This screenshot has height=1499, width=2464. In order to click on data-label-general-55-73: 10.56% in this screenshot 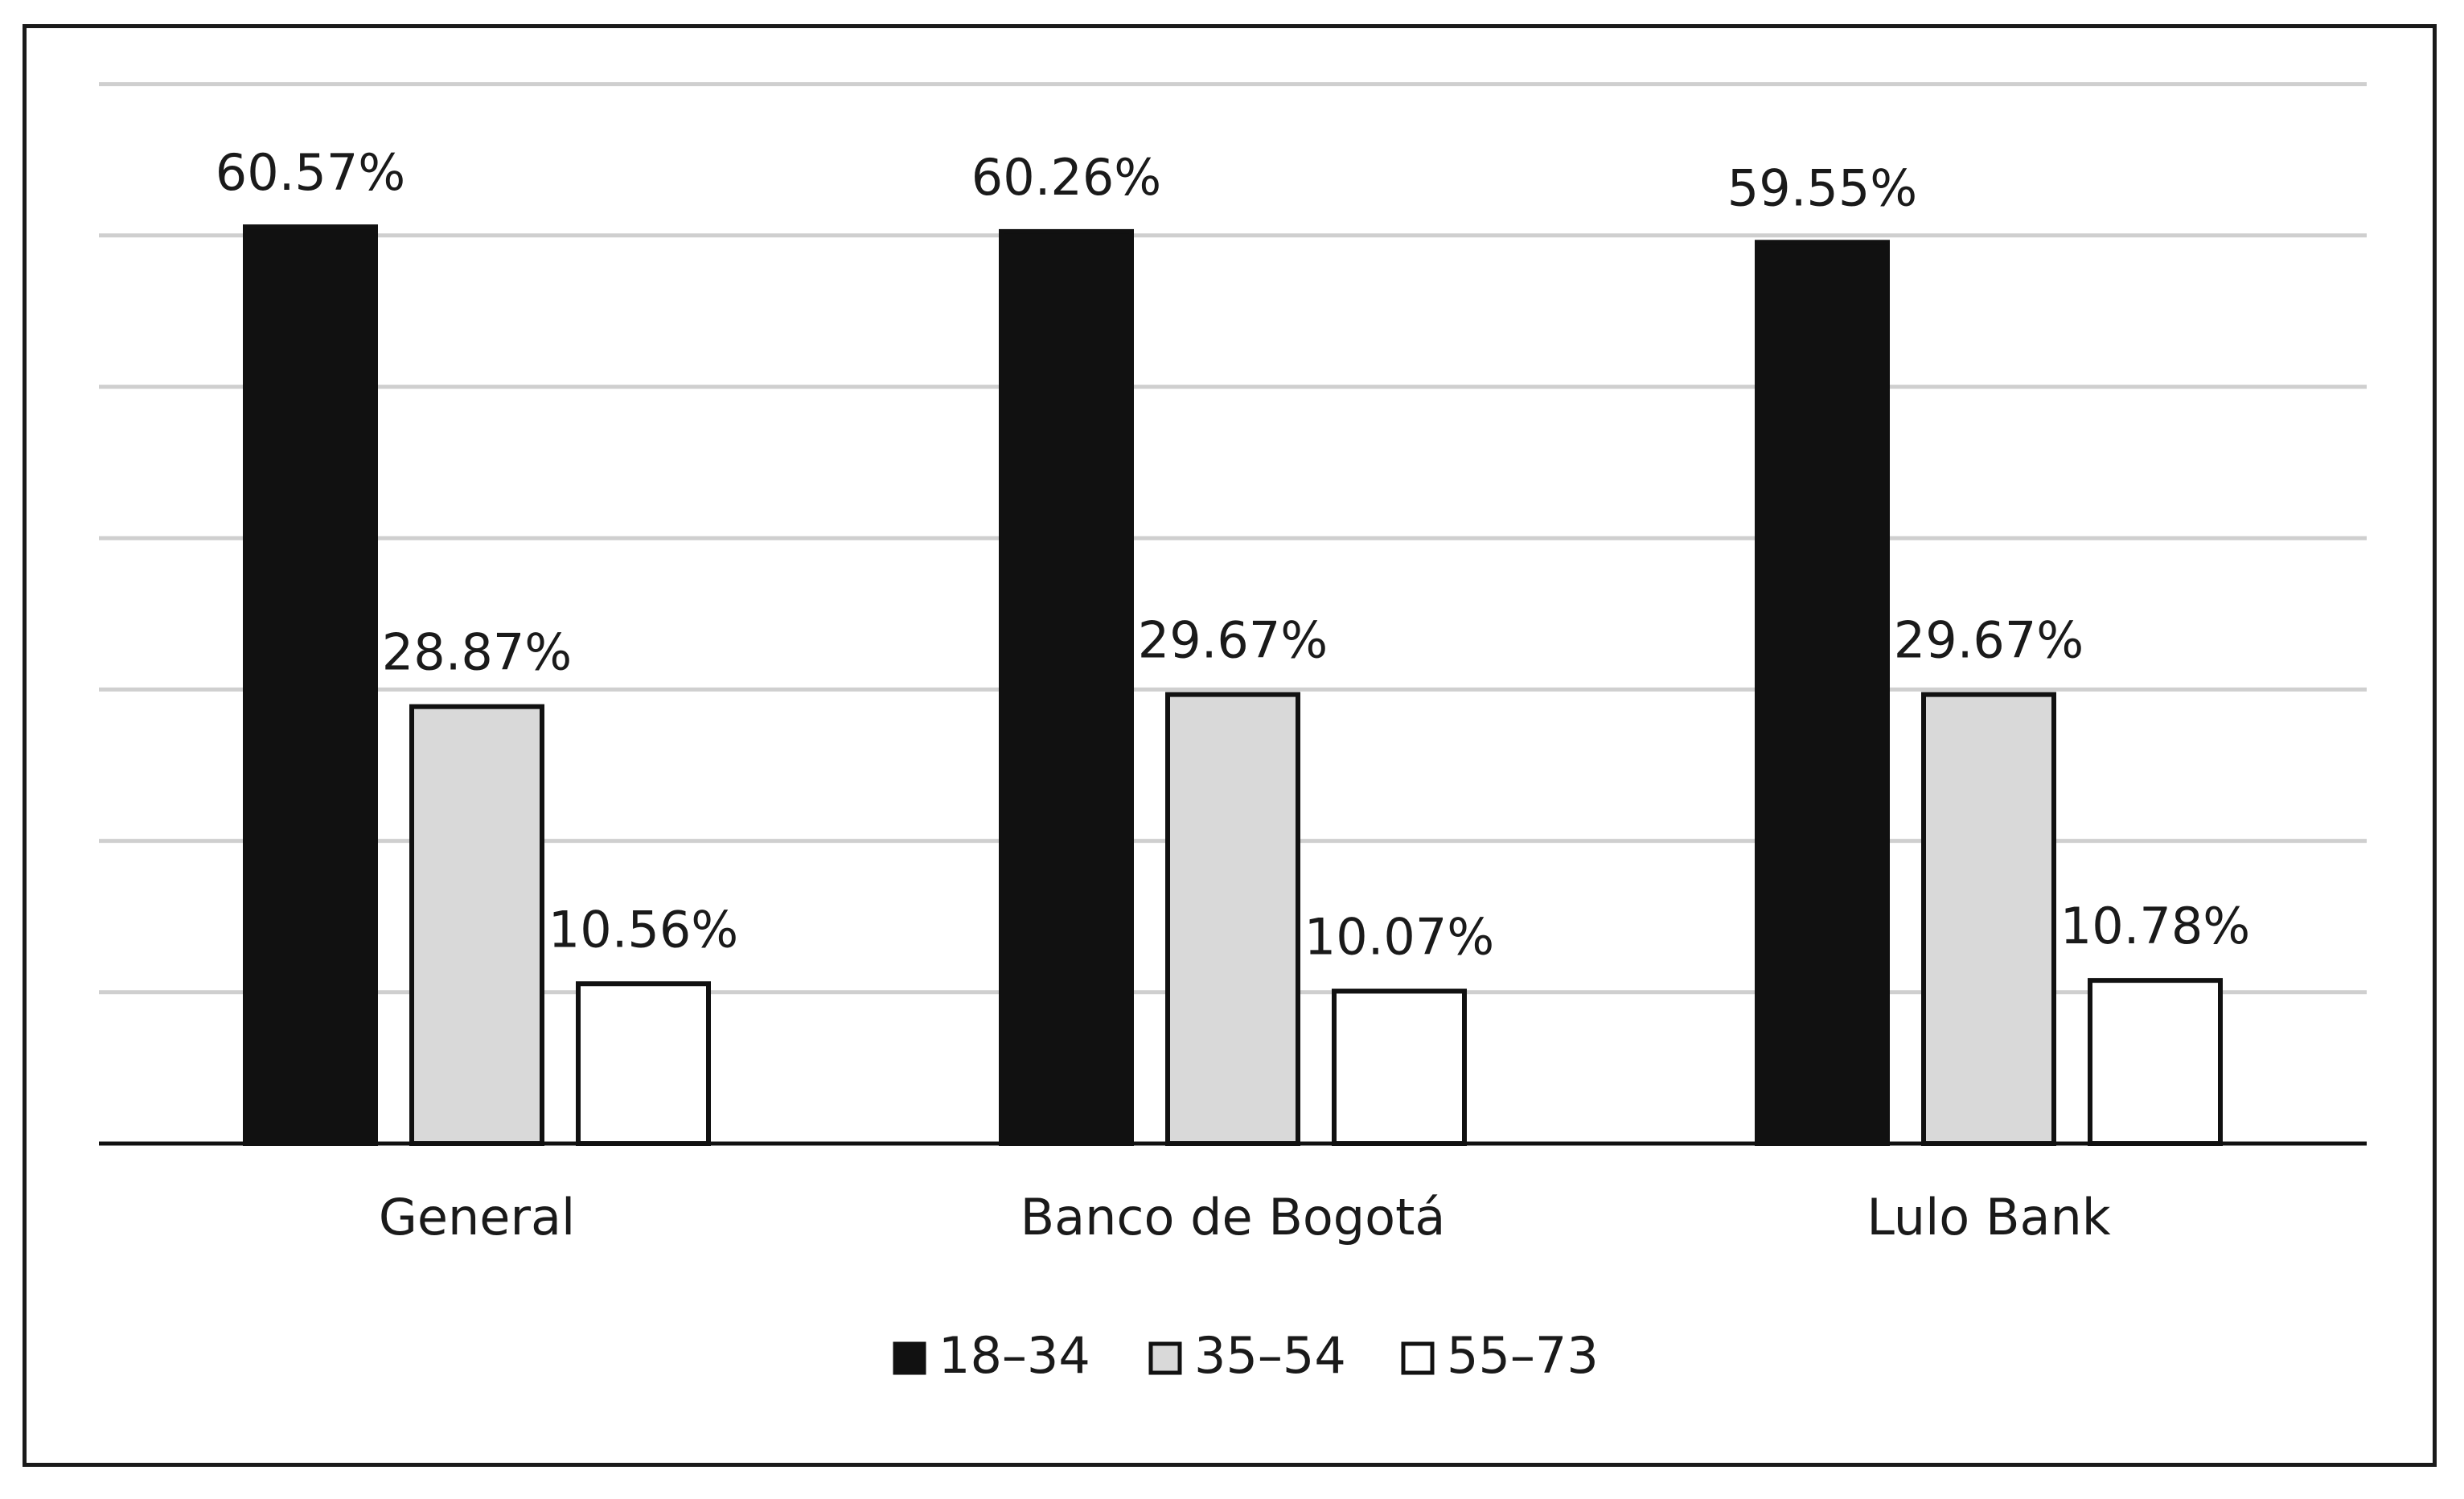, I will do `click(643, 929)`.